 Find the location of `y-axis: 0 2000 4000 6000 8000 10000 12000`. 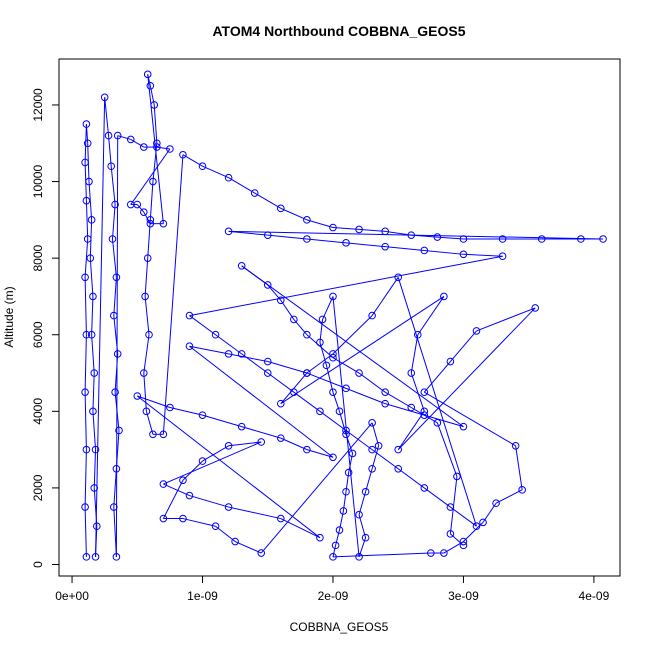

y-axis: 0 2000 4000 6000 8000 10000 12000 is located at coordinates (45, 328).